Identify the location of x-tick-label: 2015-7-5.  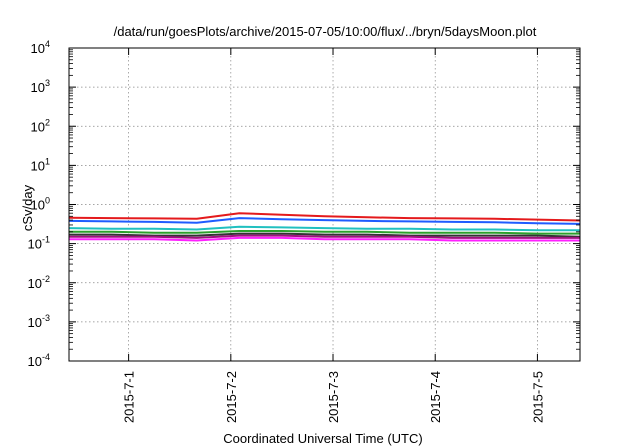
(537, 397).